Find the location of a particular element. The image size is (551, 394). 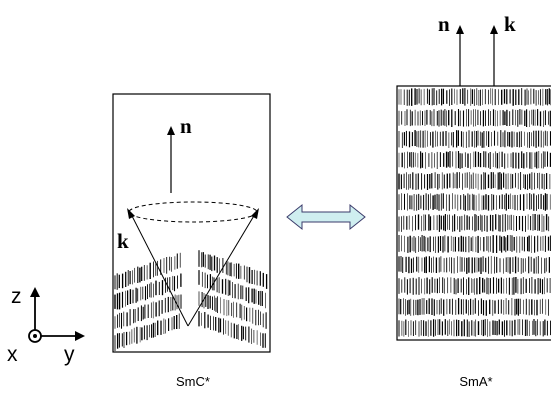

smc-left-layers is located at coordinates (148, 301).